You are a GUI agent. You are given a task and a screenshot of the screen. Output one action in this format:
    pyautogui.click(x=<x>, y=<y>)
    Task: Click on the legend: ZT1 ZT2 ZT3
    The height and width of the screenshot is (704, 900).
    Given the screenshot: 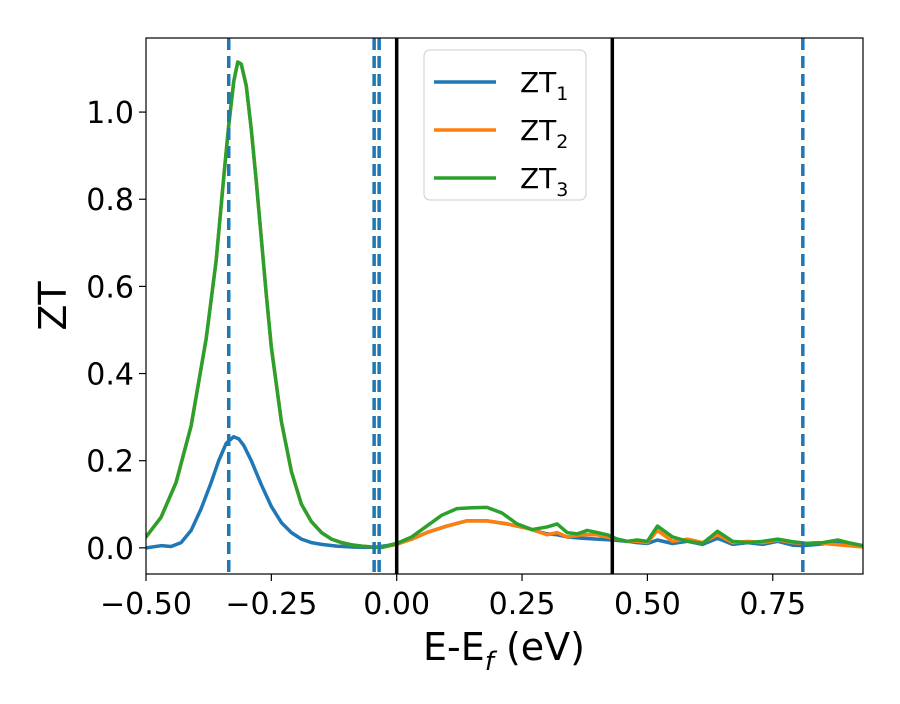 What is the action you would take?
    pyautogui.click(x=505, y=125)
    